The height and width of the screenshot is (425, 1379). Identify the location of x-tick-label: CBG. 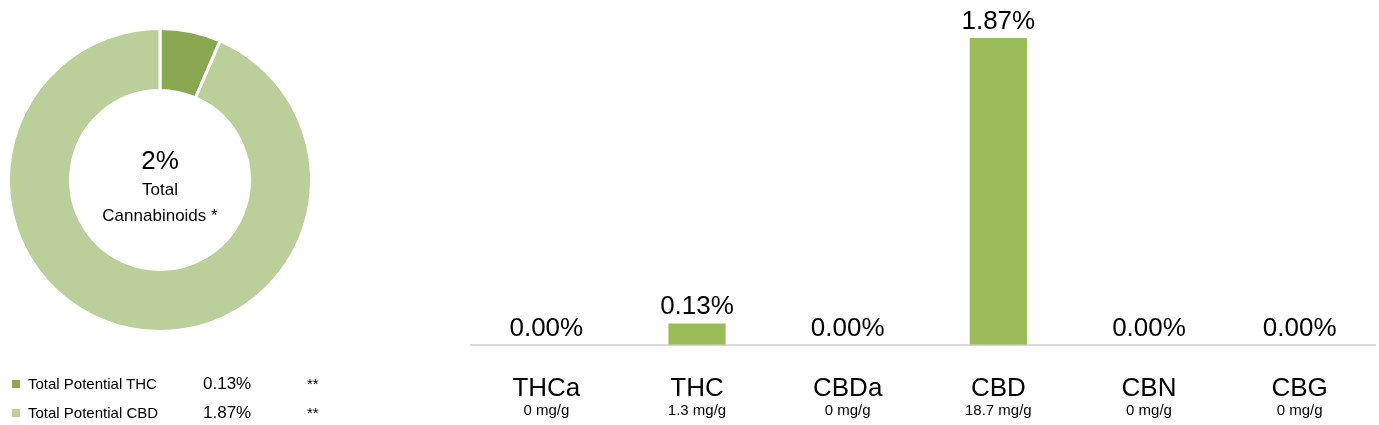
(1299, 386).